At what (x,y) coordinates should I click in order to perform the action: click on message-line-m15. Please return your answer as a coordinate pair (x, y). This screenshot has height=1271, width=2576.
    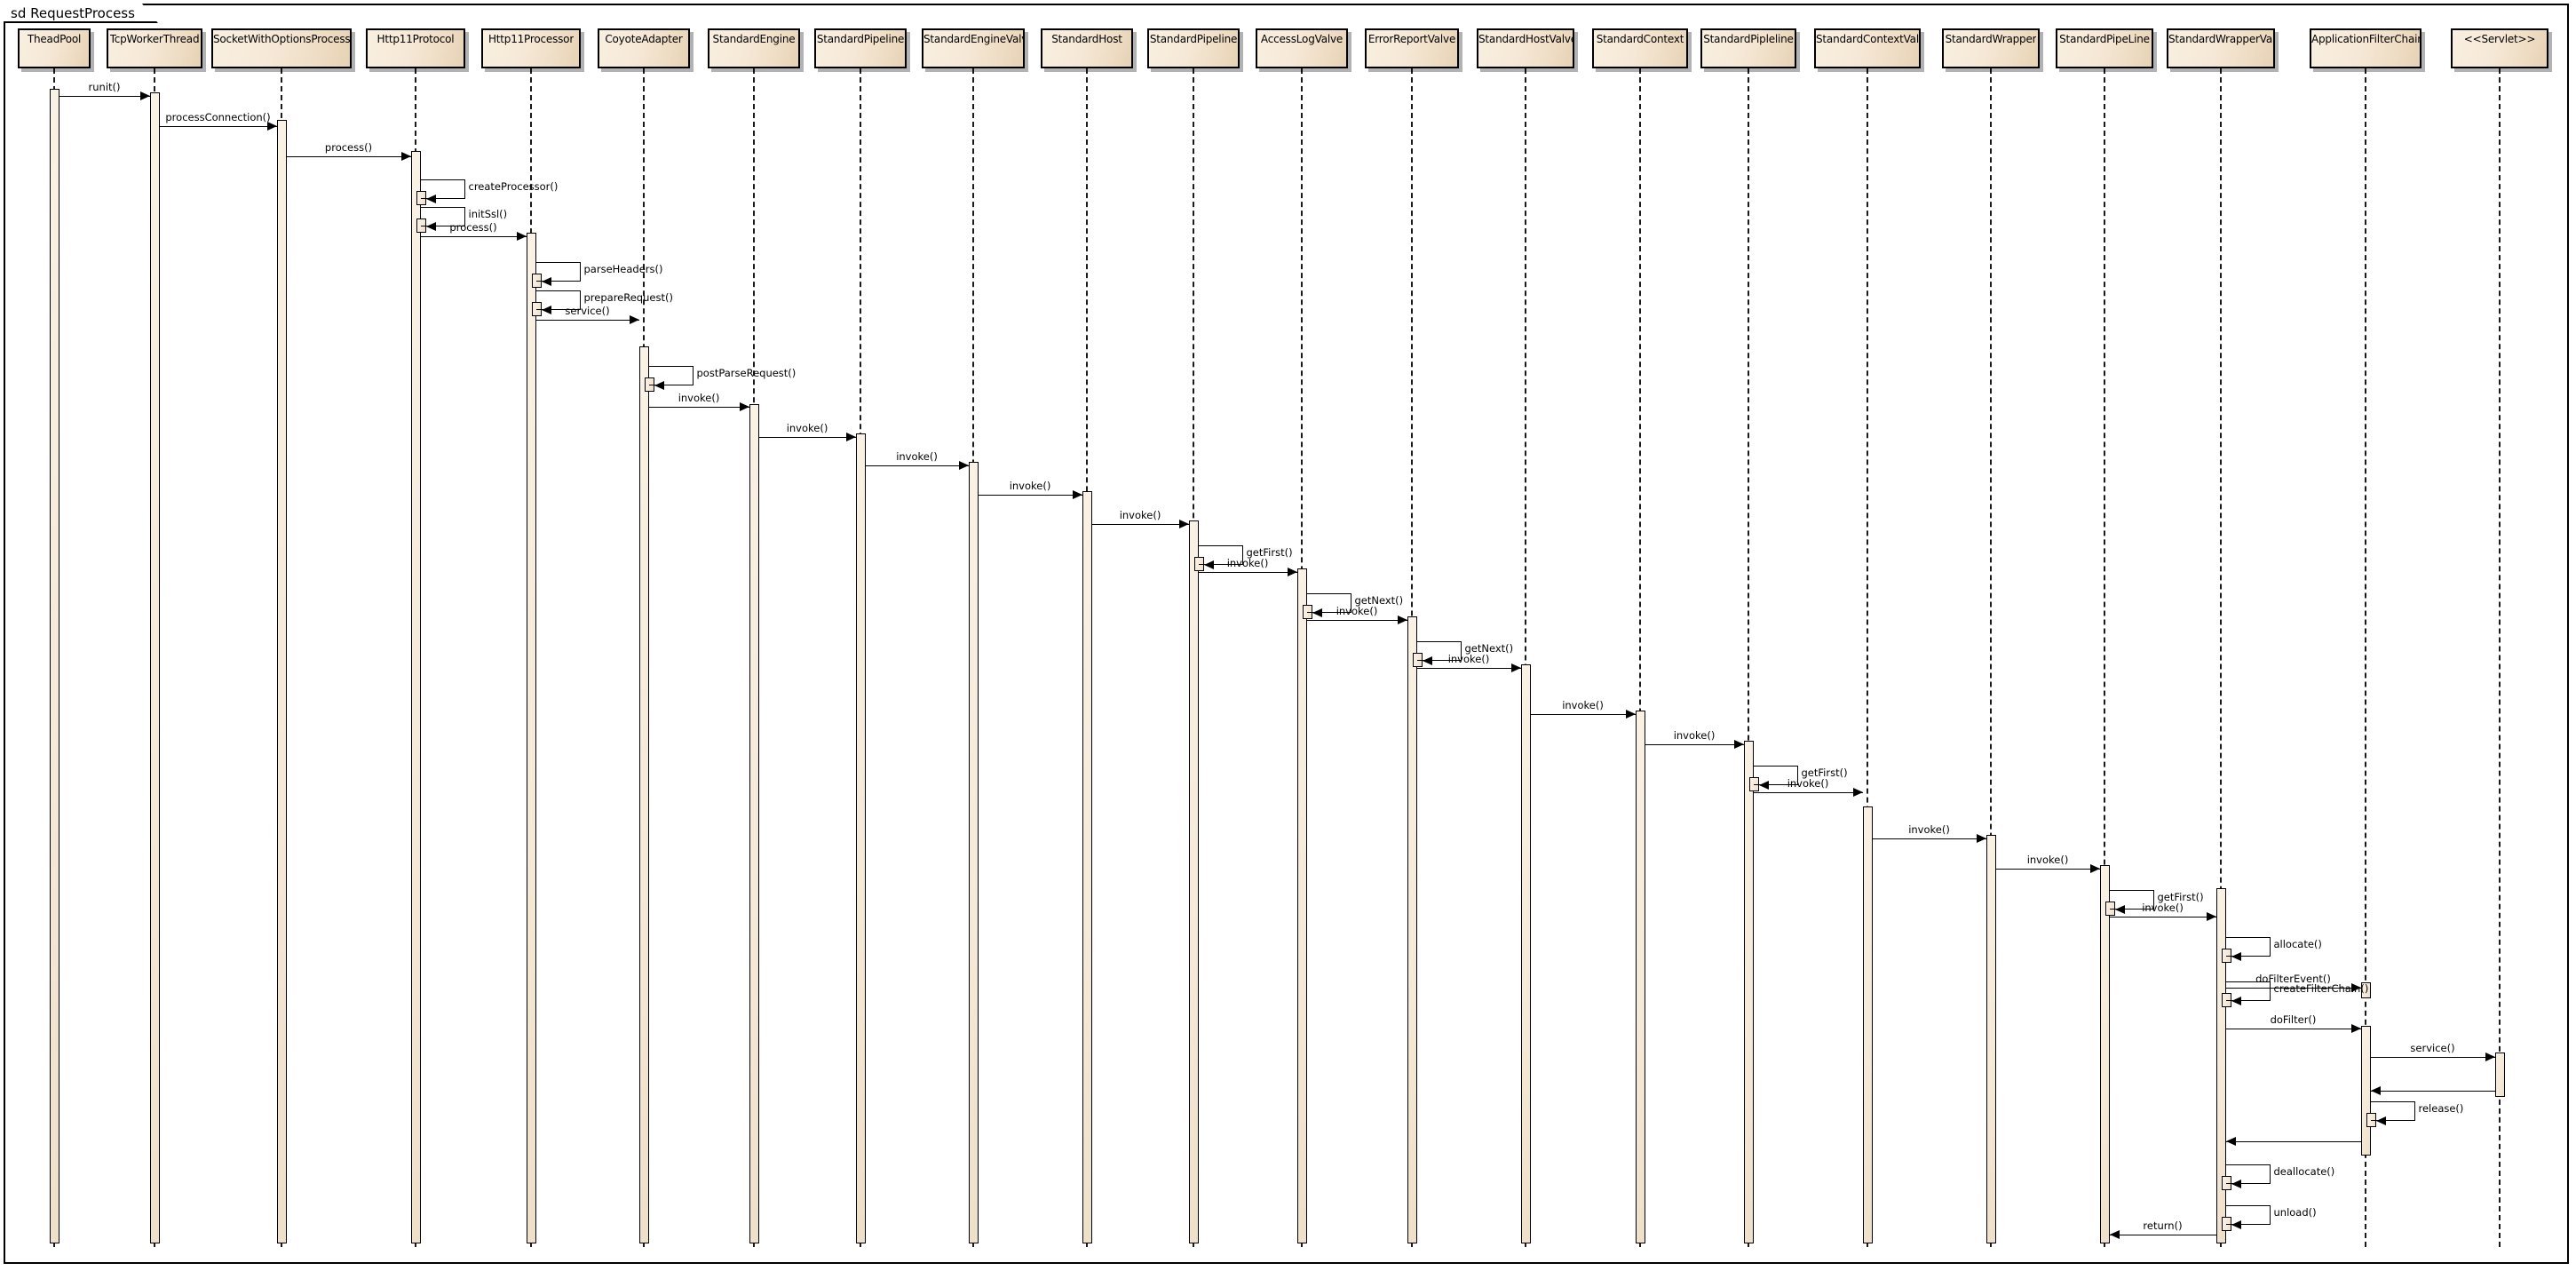
    Looking at the image, I should click on (1140, 525).